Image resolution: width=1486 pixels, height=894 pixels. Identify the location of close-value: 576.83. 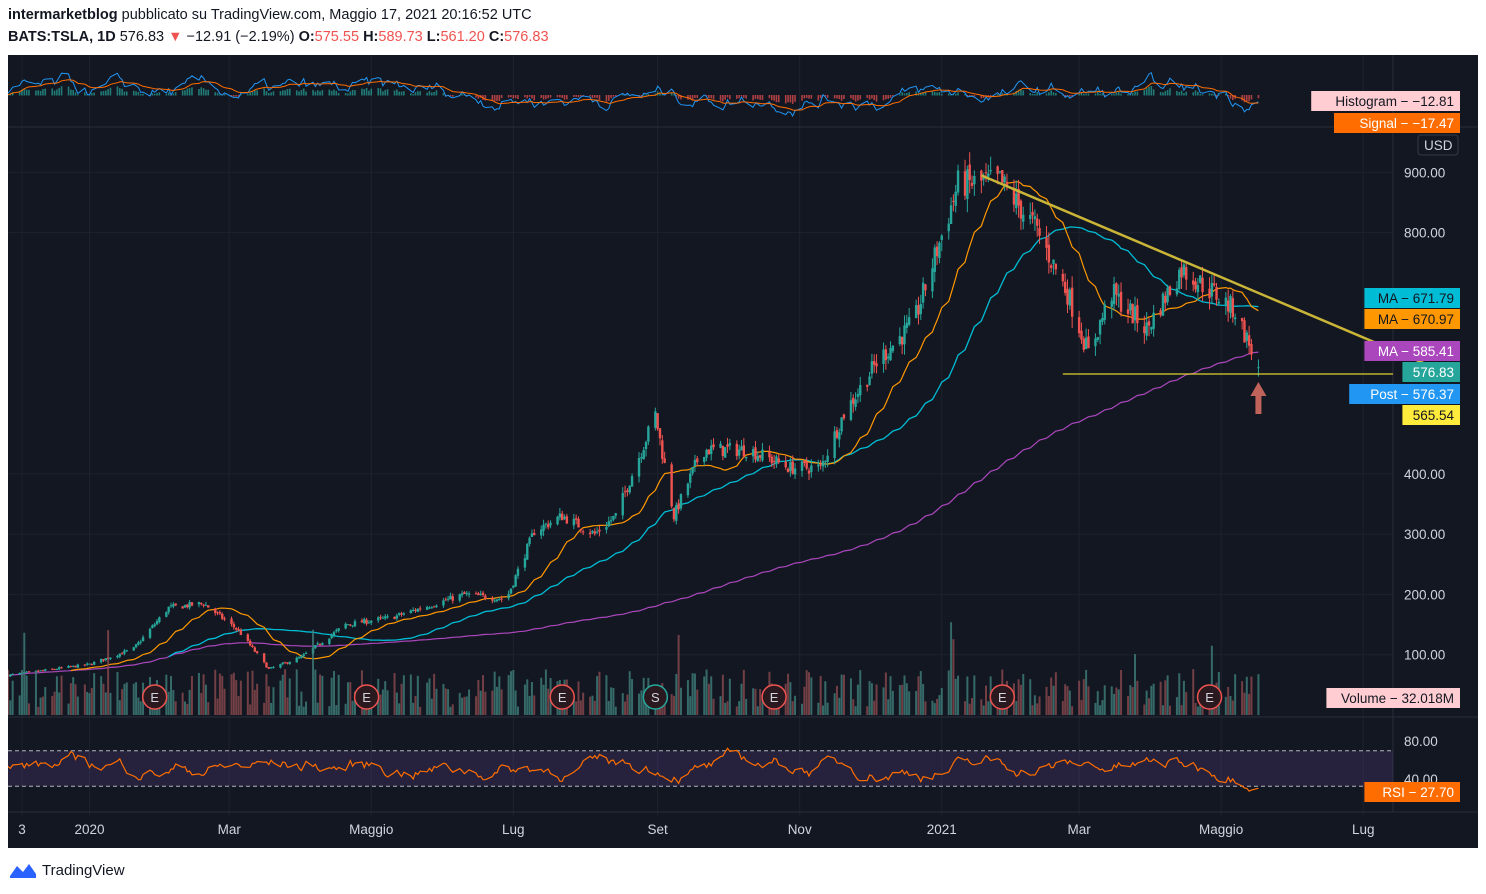
(526, 37).